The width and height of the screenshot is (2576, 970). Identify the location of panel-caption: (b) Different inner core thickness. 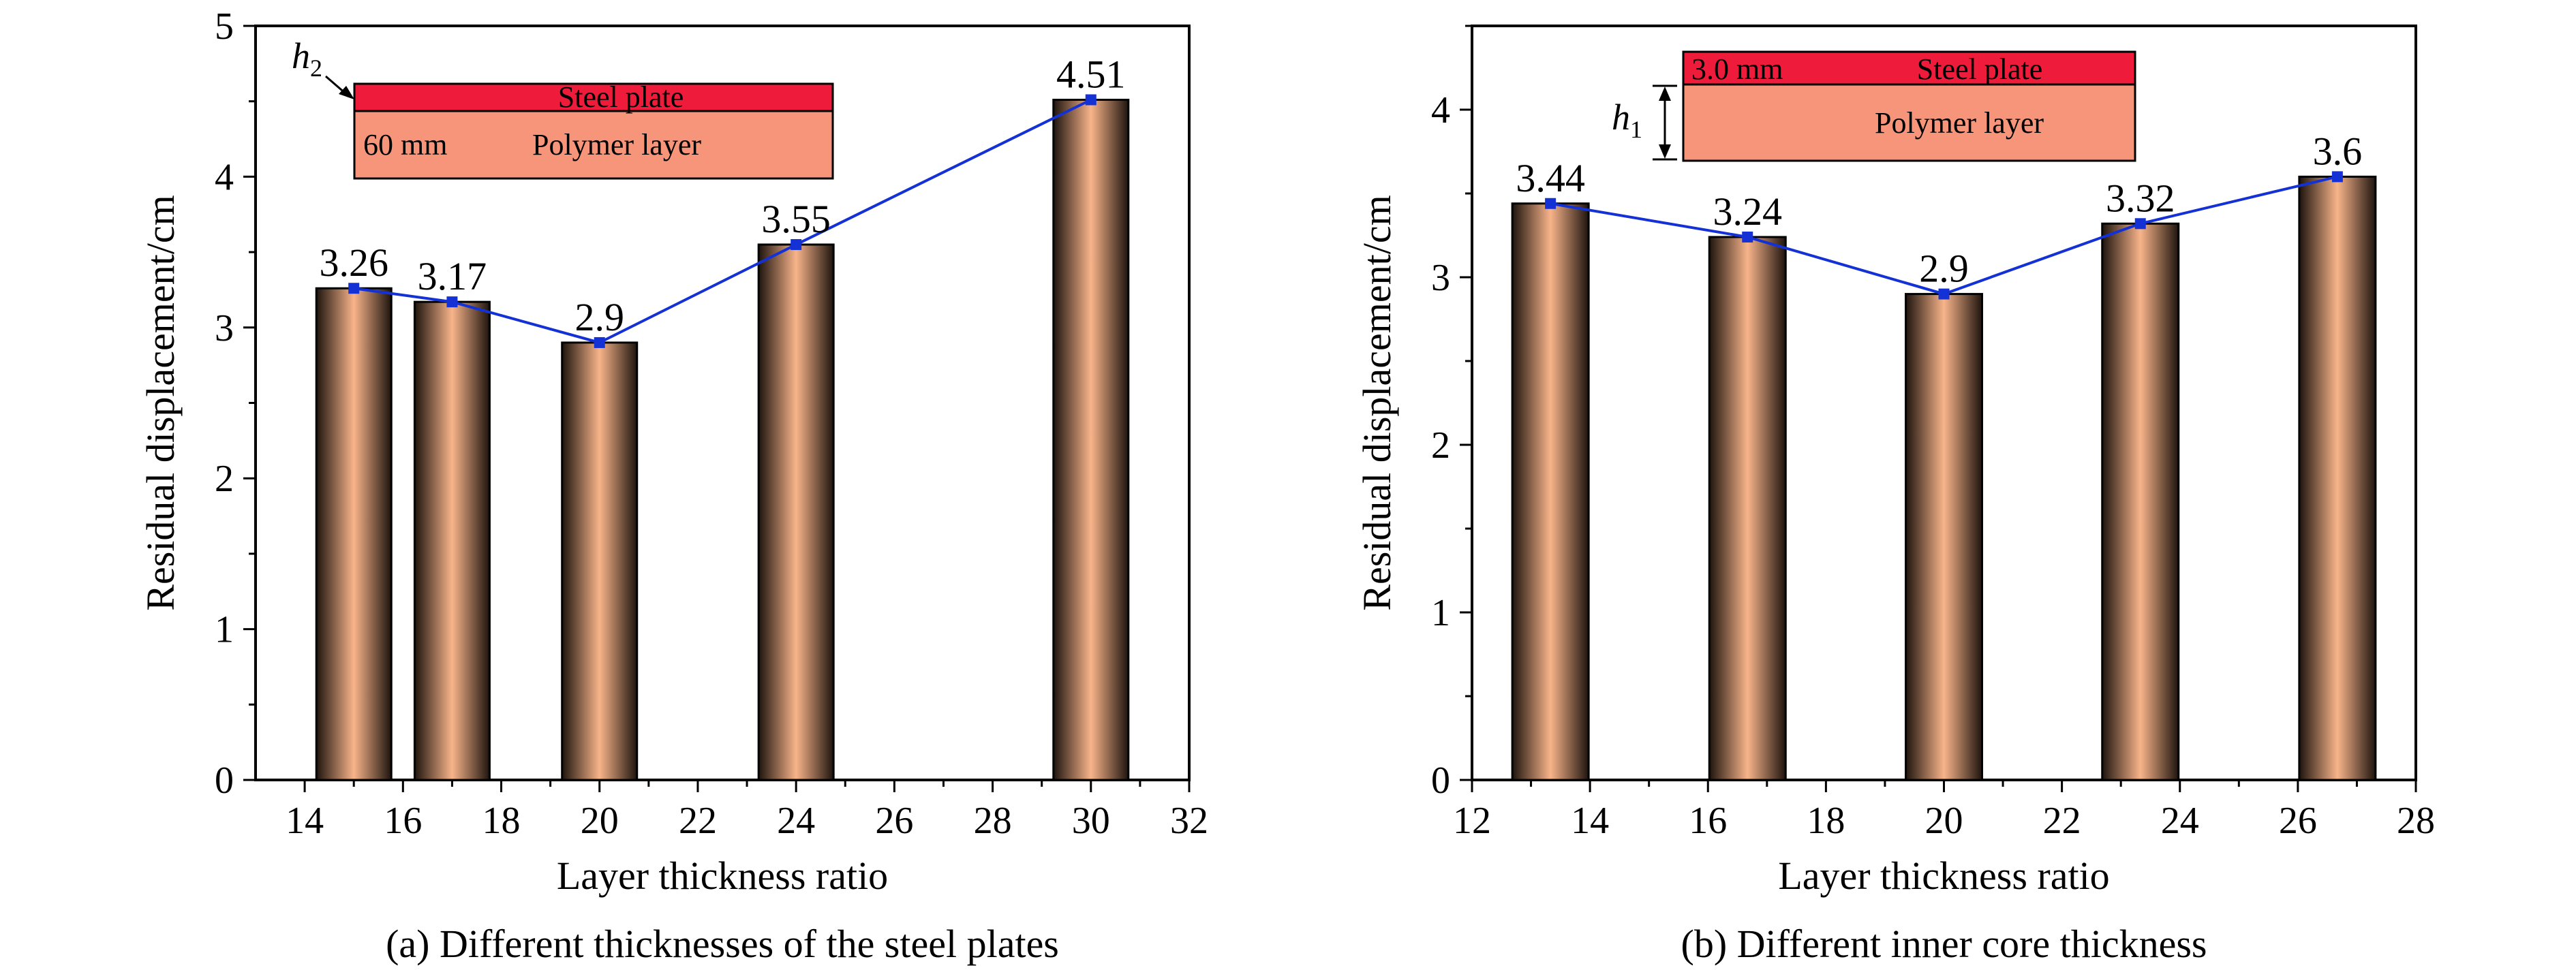
(1944, 944).